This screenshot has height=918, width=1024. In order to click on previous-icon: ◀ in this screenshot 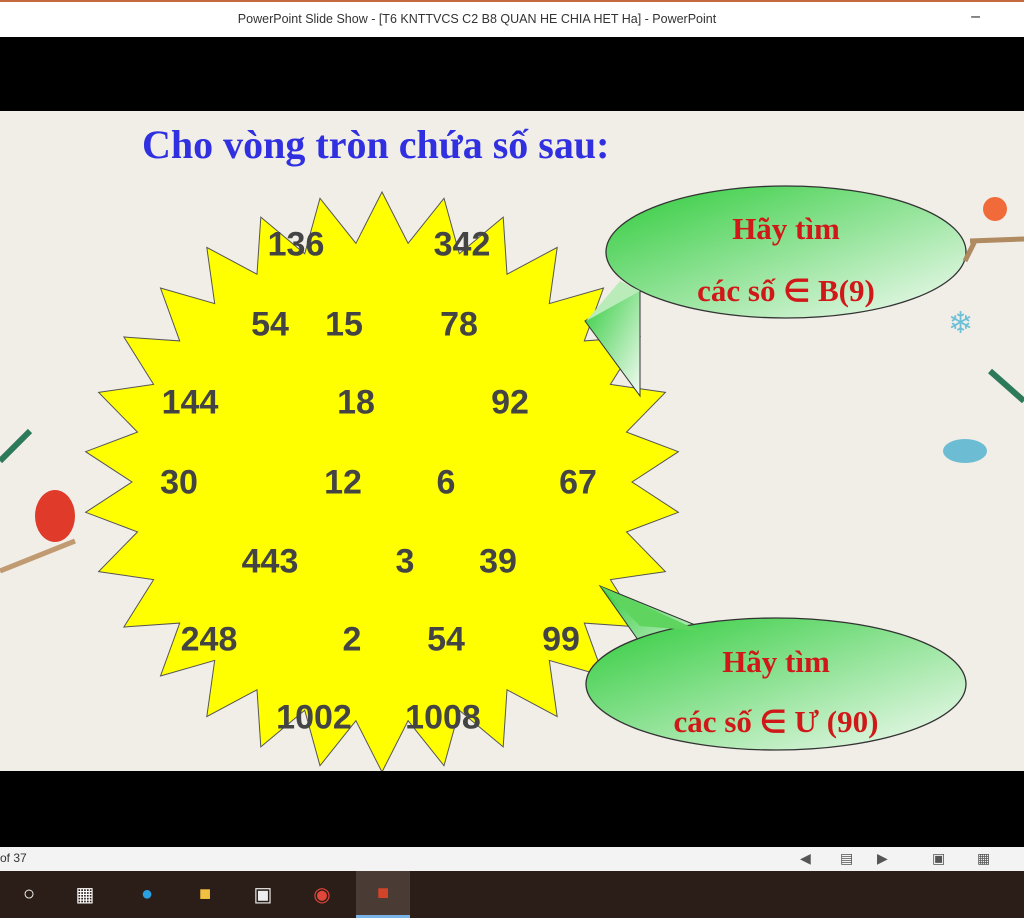, I will do `click(805, 858)`.